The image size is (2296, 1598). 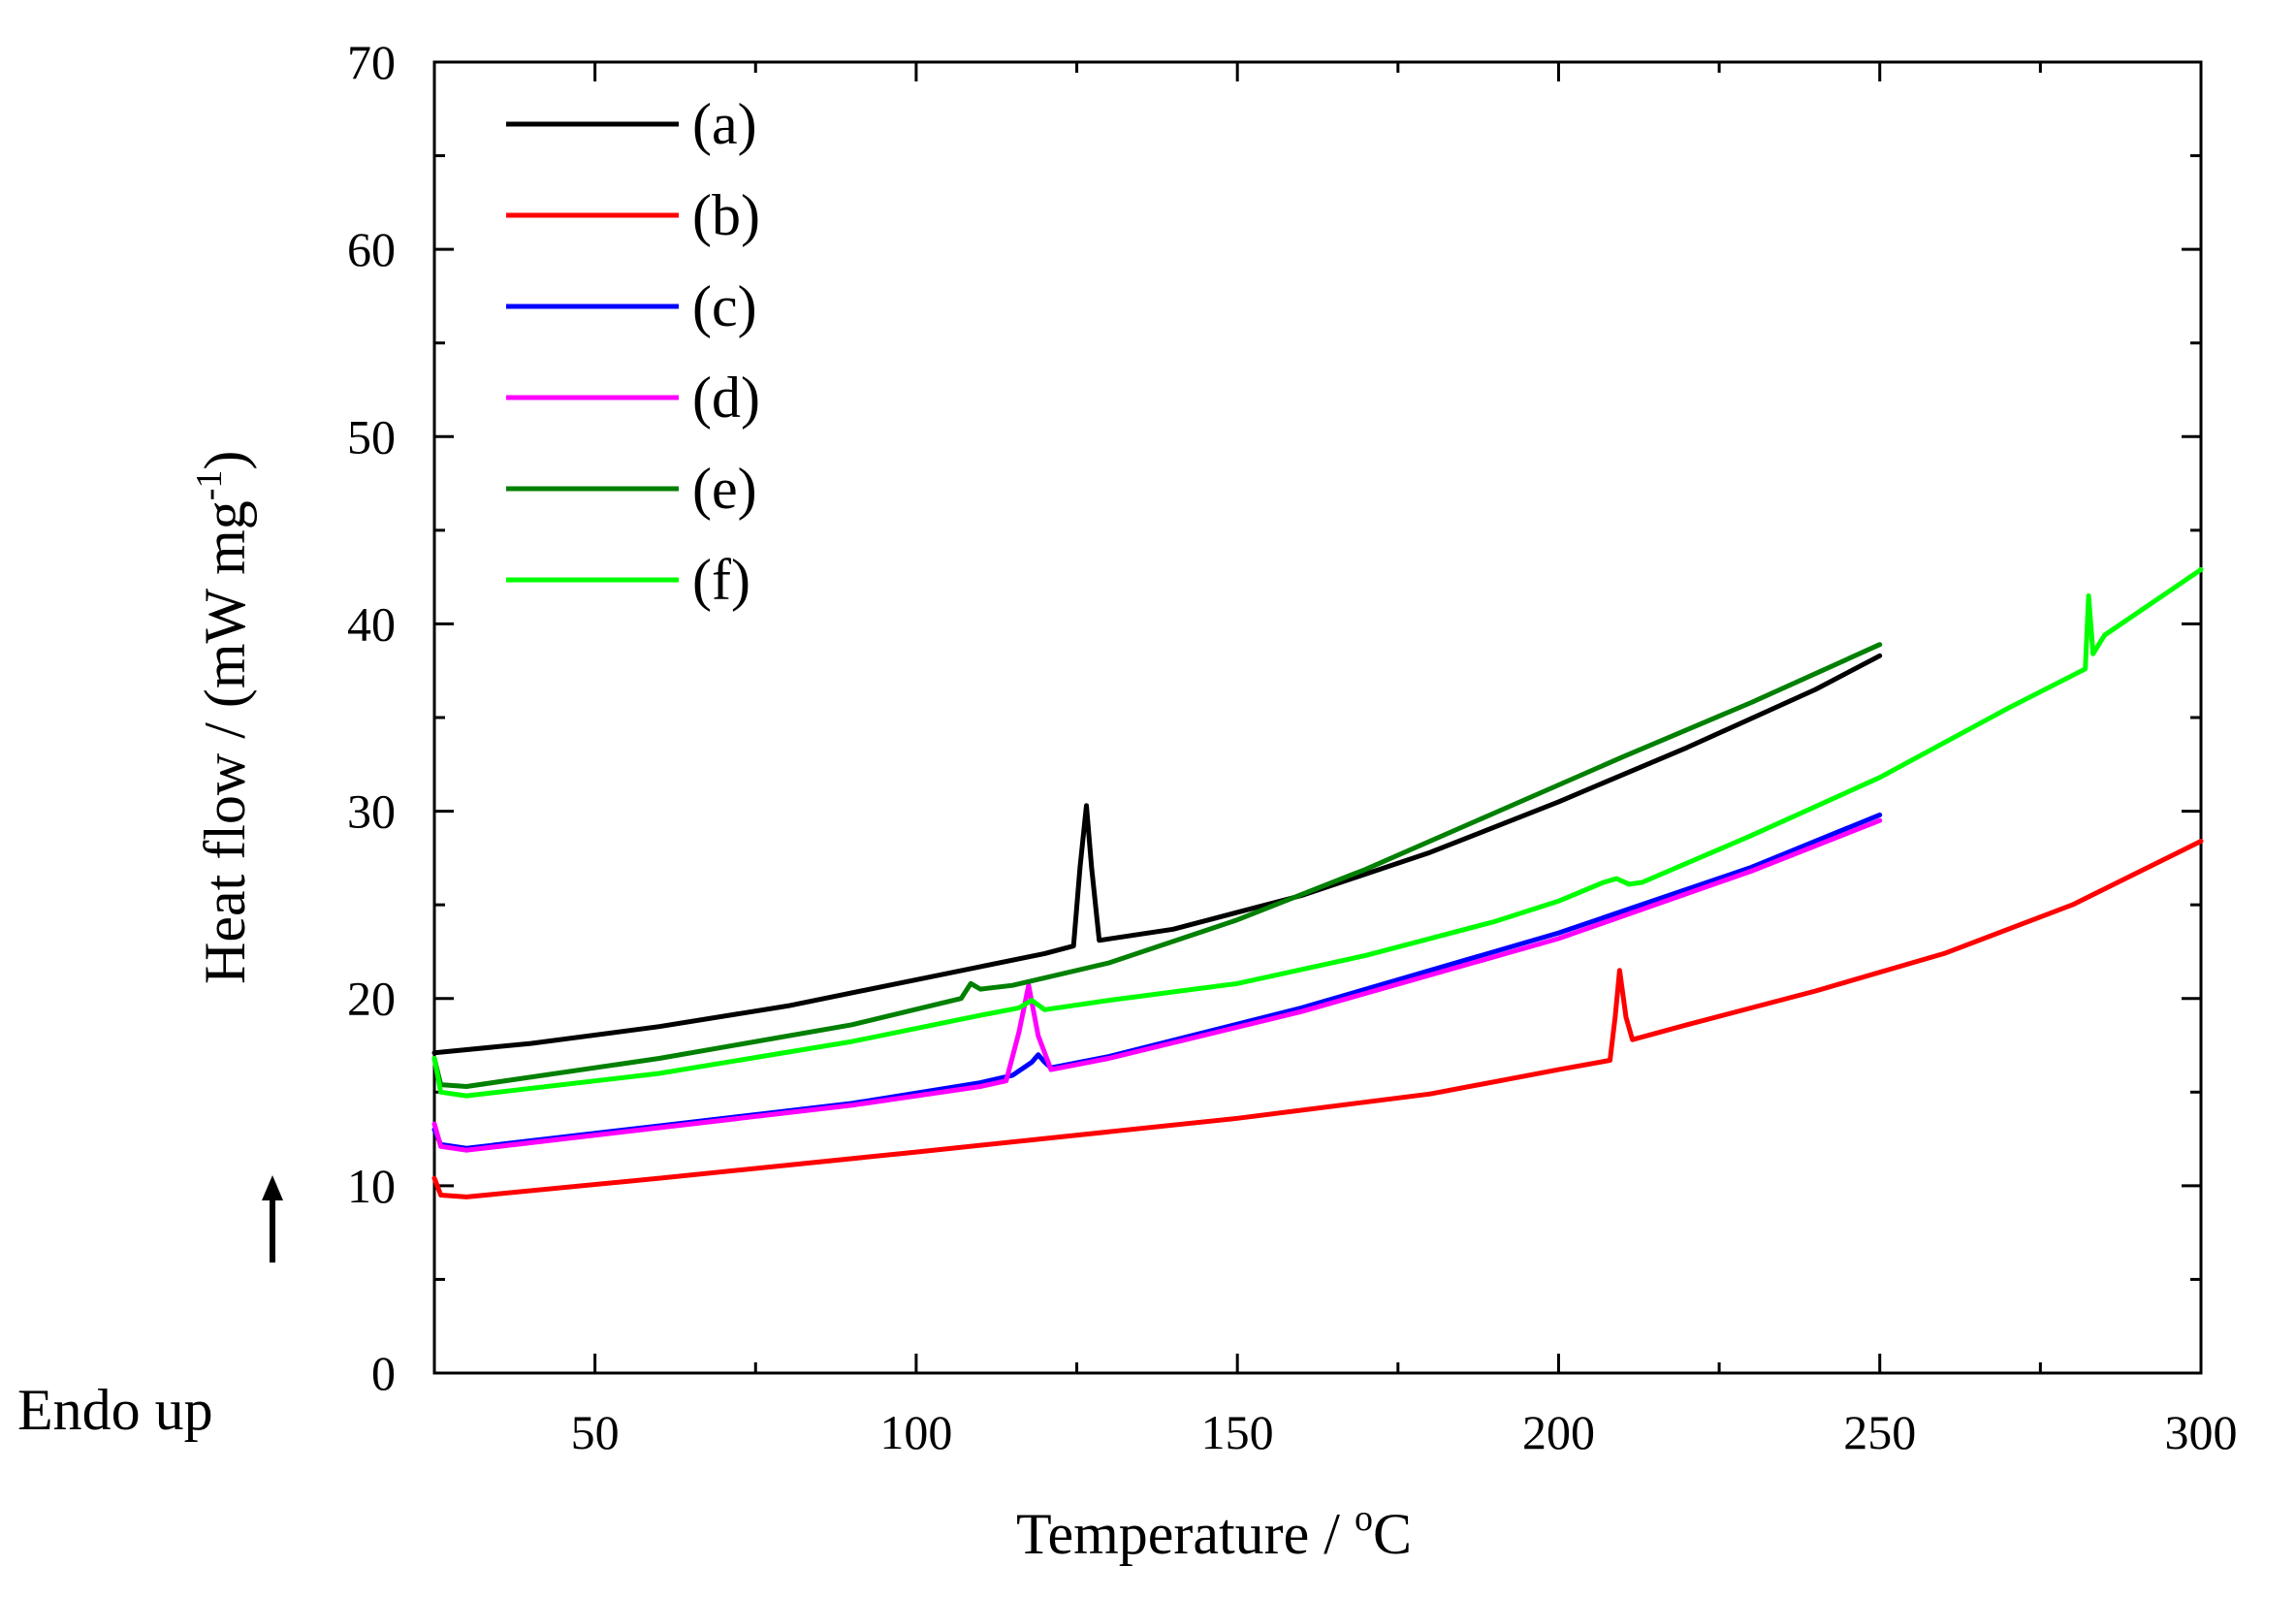 I want to click on x-axis-title-sup: o, so click(x=1364, y=1518).